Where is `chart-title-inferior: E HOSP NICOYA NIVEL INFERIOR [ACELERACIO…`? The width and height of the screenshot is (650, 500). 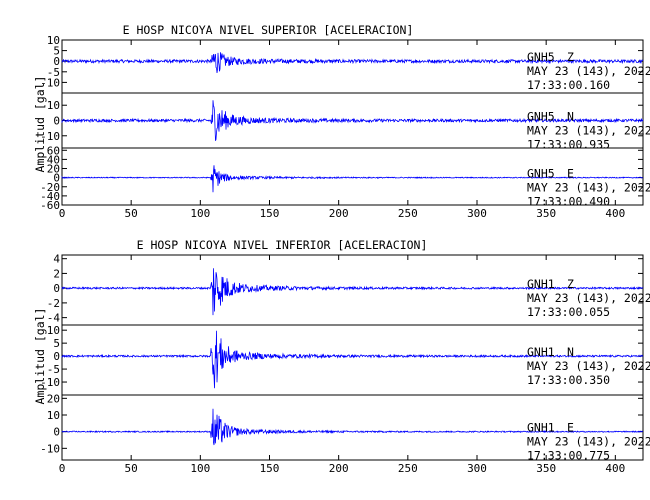
chart-title-inferior: E HOSP NICOYA NIVEL INFERIOR [ACELERACIO… is located at coordinates (282, 245).